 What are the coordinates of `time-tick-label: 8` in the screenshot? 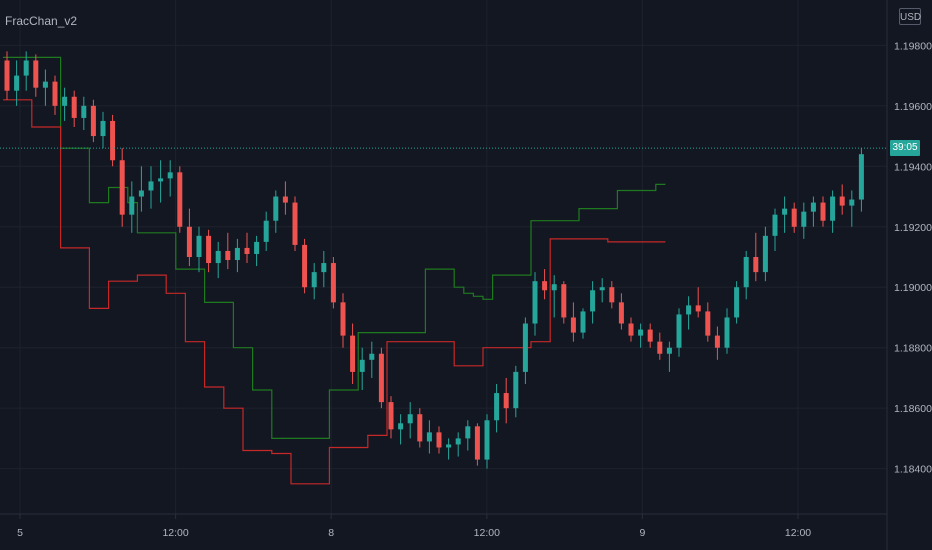 It's located at (331, 533).